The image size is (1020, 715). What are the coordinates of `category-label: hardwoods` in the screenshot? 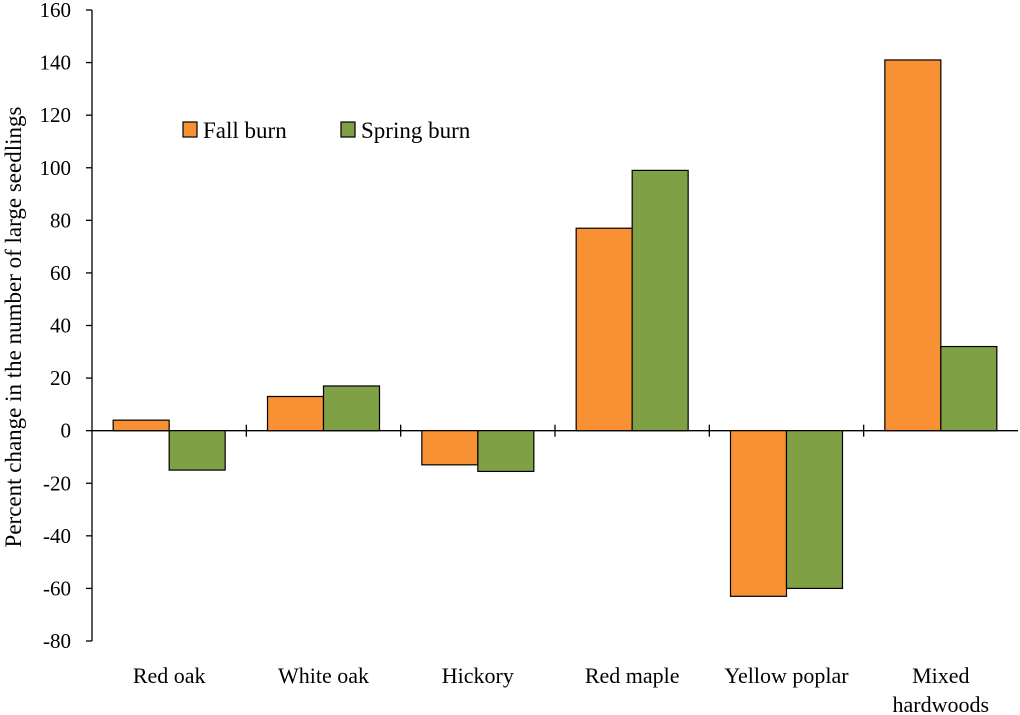 It's located at (941, 703).